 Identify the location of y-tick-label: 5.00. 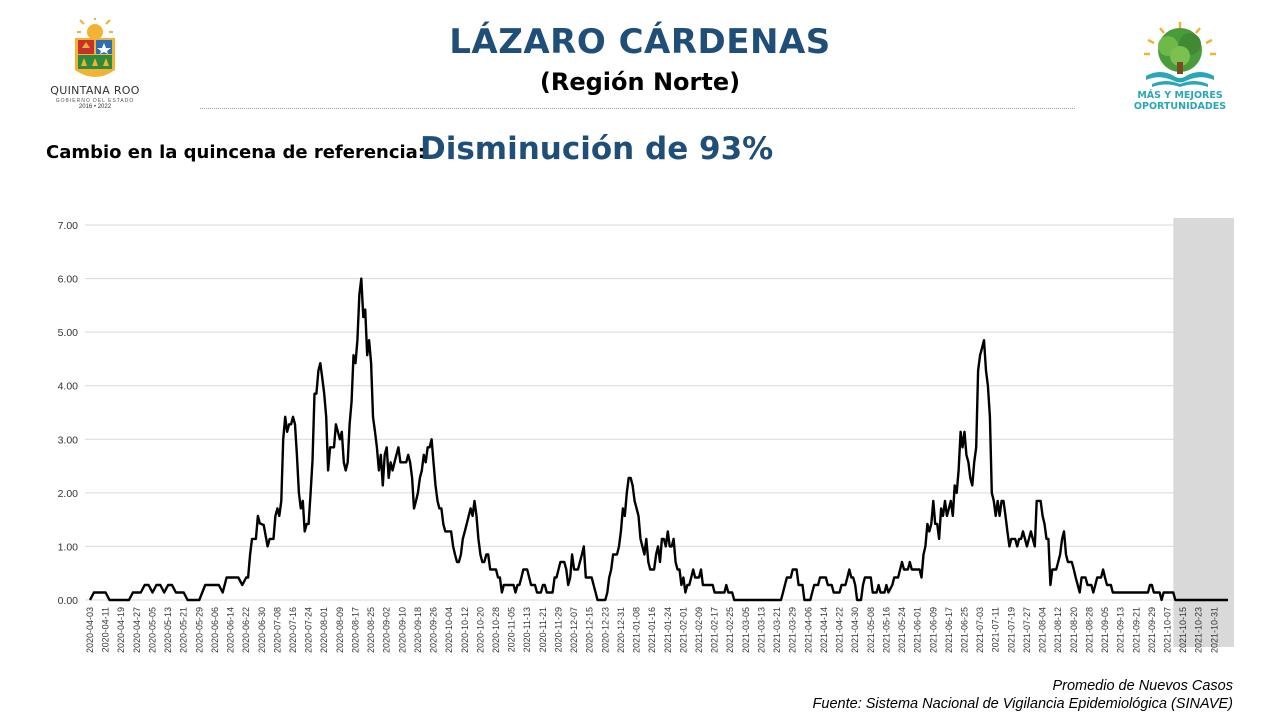
(68, 333).